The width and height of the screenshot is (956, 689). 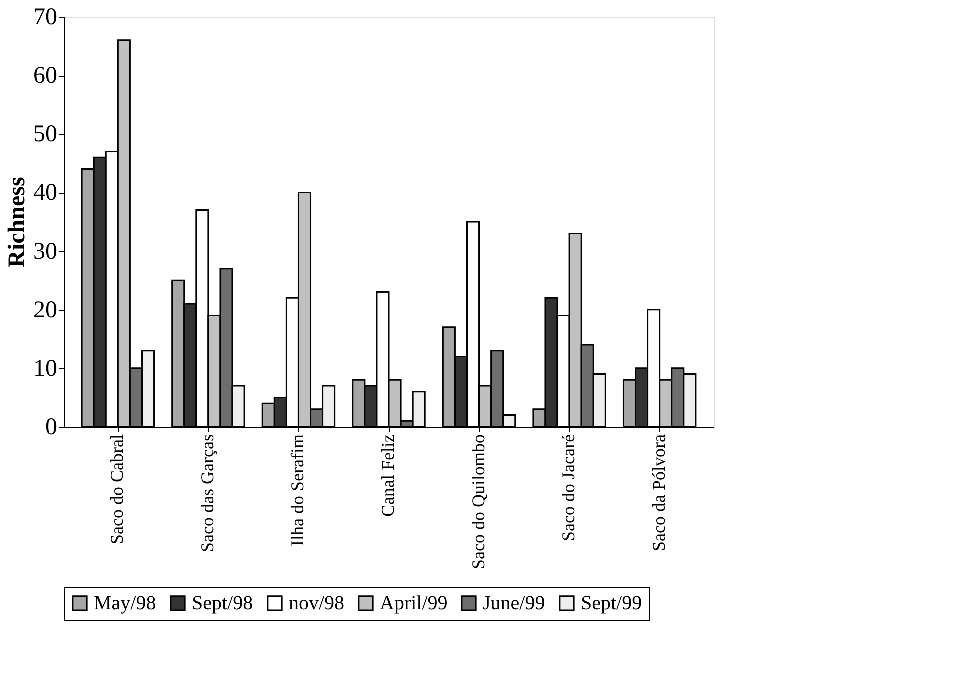 What do you see at coordinates (207, 493) in the screenshot?
I see `x-tick-label: Saco das Garças` at bounding box center [207, 493].